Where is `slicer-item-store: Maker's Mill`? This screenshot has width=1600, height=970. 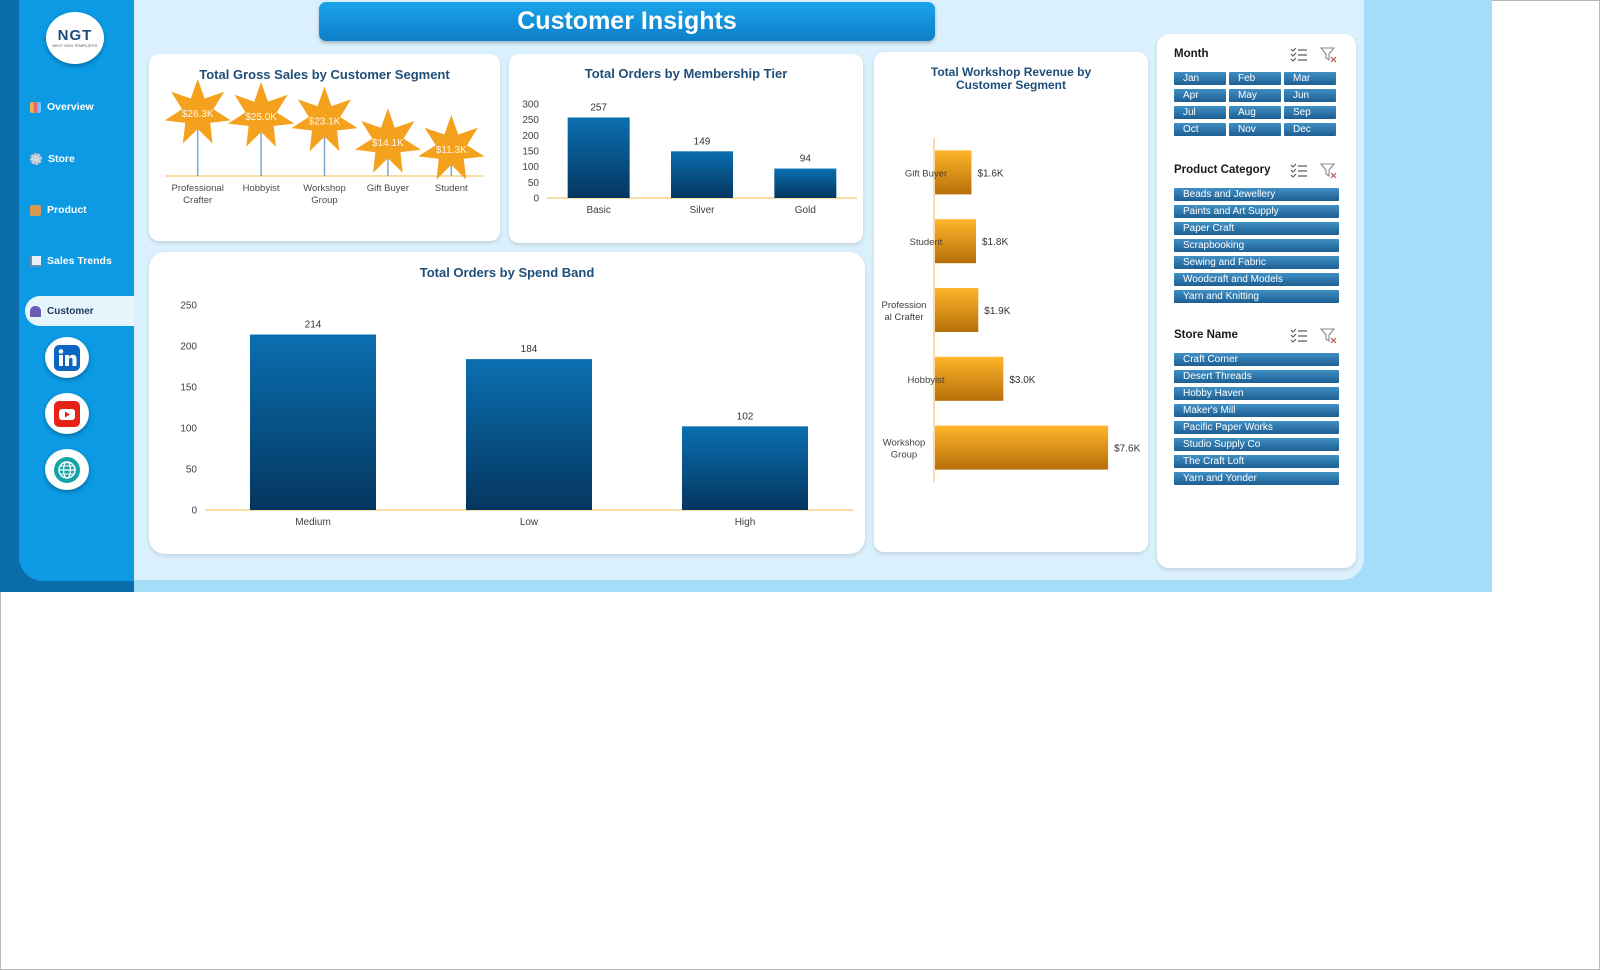
slicer-item-store: Maker's Mill is located at coordinates (1256, 410).